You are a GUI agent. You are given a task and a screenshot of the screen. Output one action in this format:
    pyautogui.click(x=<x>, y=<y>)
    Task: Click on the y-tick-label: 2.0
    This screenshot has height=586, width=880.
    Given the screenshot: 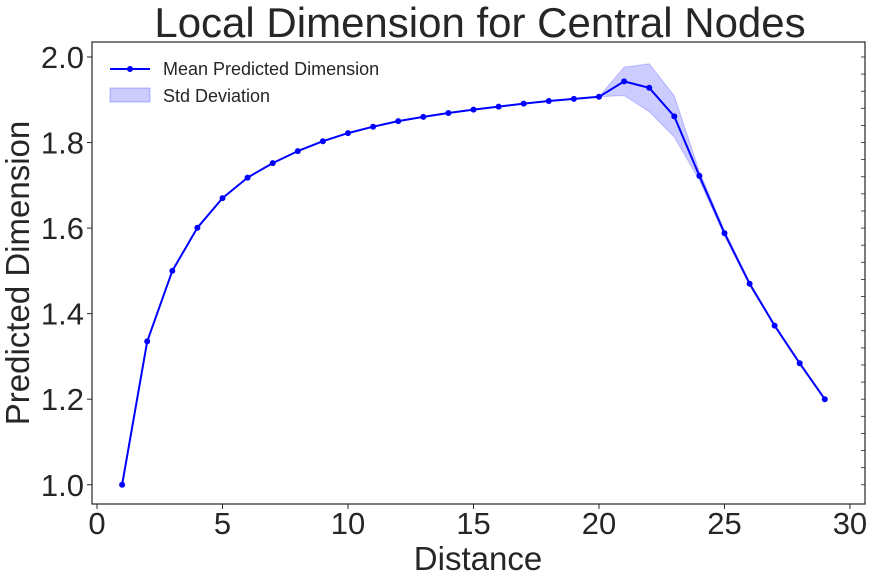 What is the action you would take?
    pyautogui.click(x=62, y=57)
    